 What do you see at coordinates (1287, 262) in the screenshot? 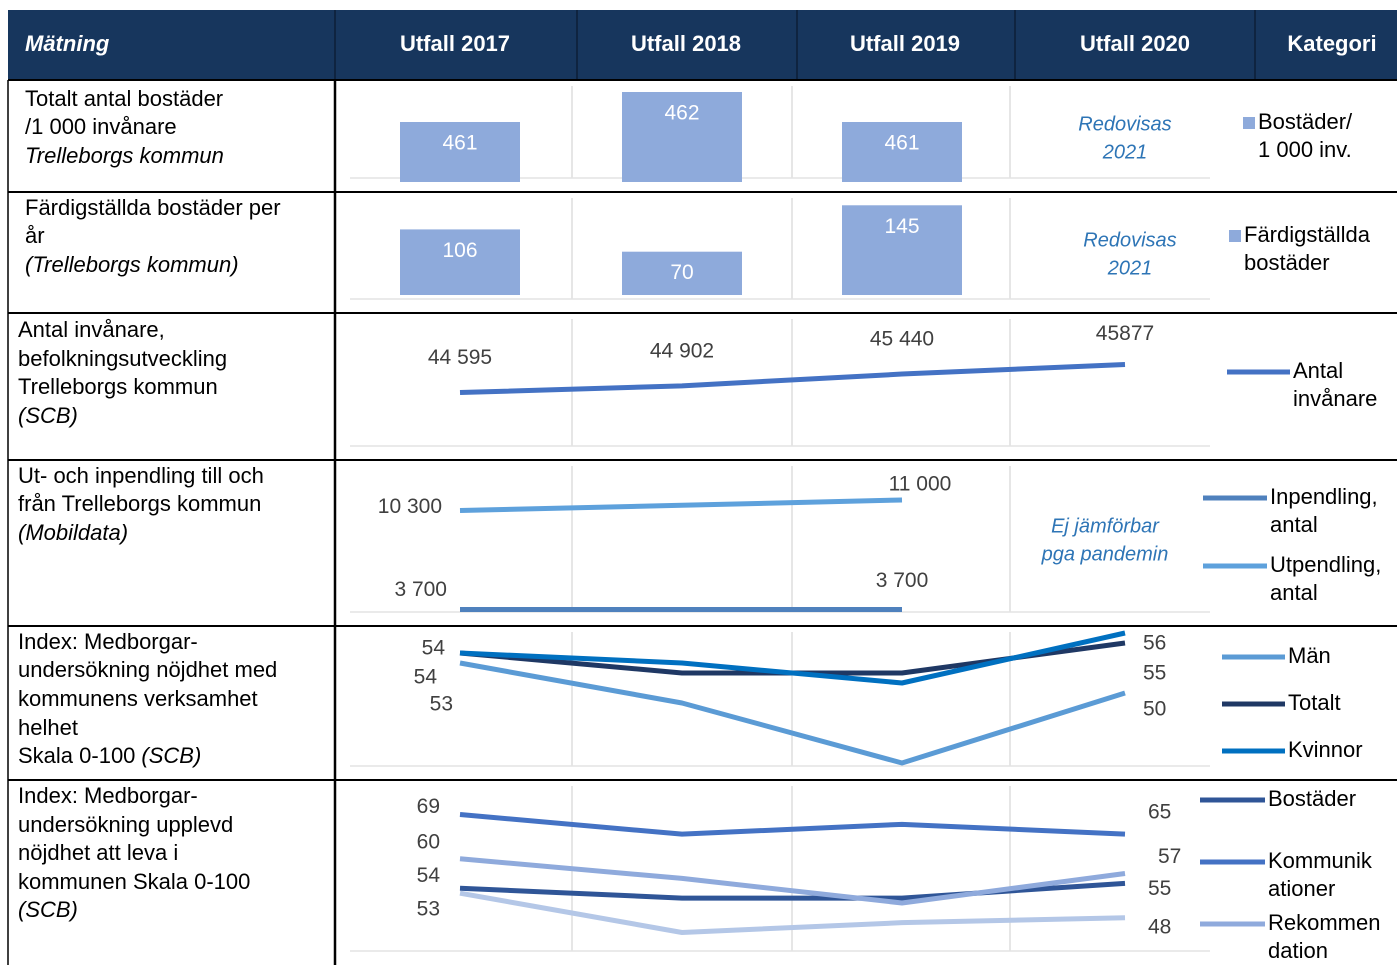
I see `legend-label: bostäder` at bounding box center [1287, 262].